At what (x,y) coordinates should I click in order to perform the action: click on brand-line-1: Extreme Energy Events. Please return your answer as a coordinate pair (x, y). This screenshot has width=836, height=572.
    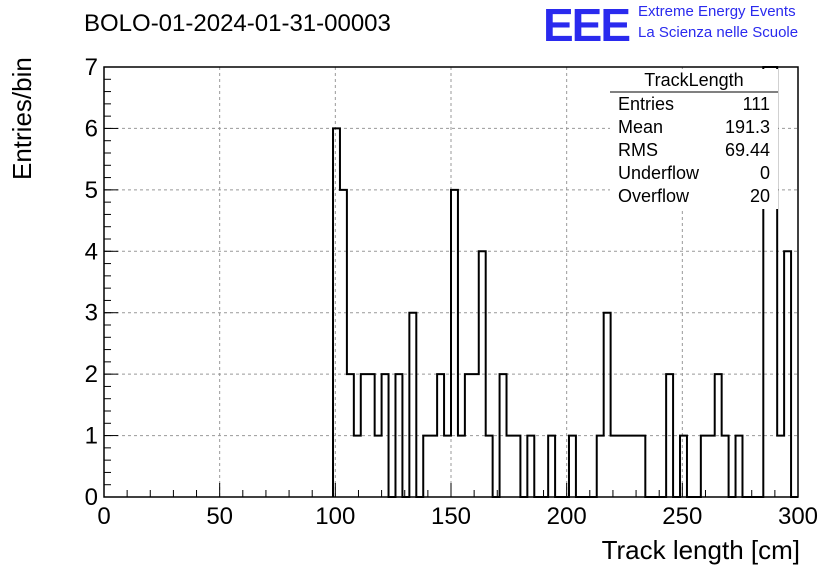
    Looking at the image, I should click on (717, 11).